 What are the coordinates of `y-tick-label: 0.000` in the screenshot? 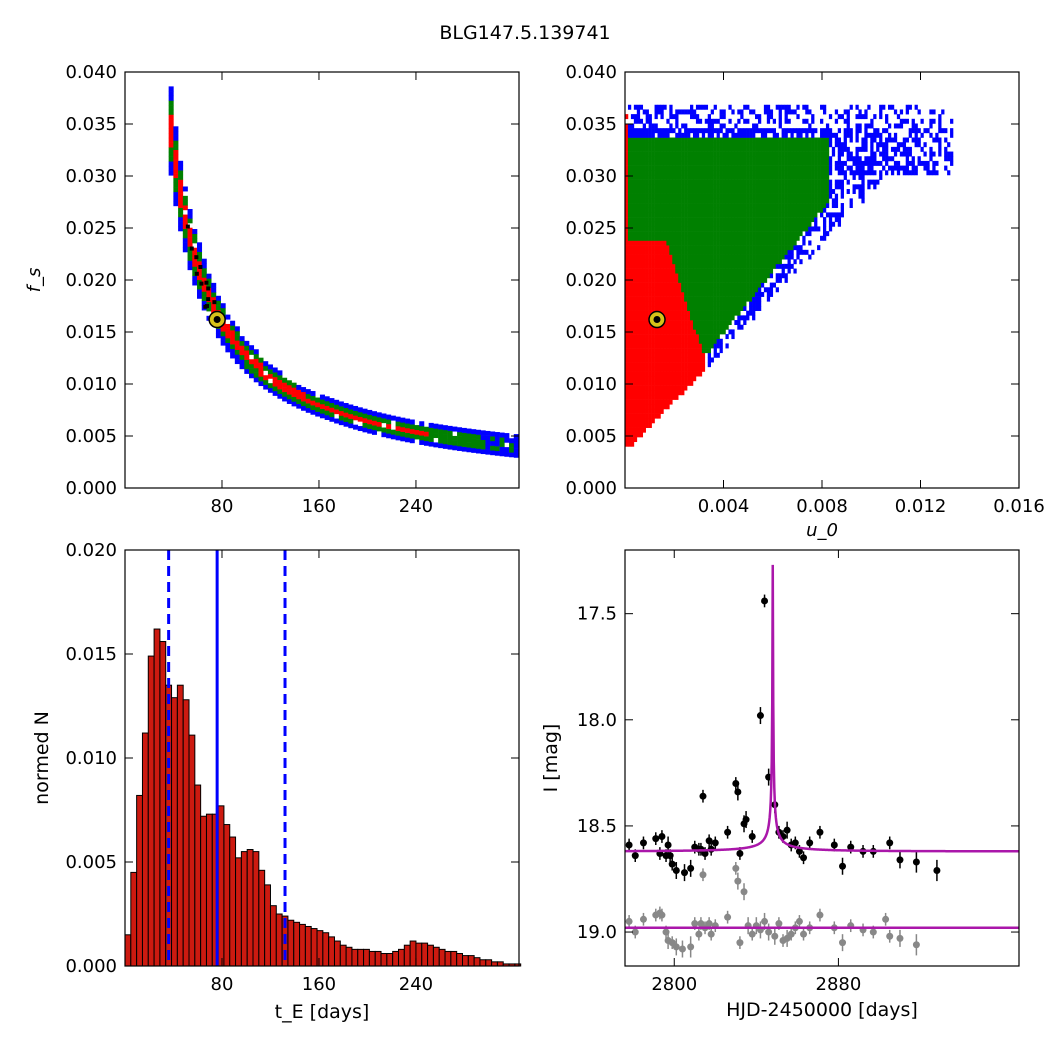 It's located at (91, 966).